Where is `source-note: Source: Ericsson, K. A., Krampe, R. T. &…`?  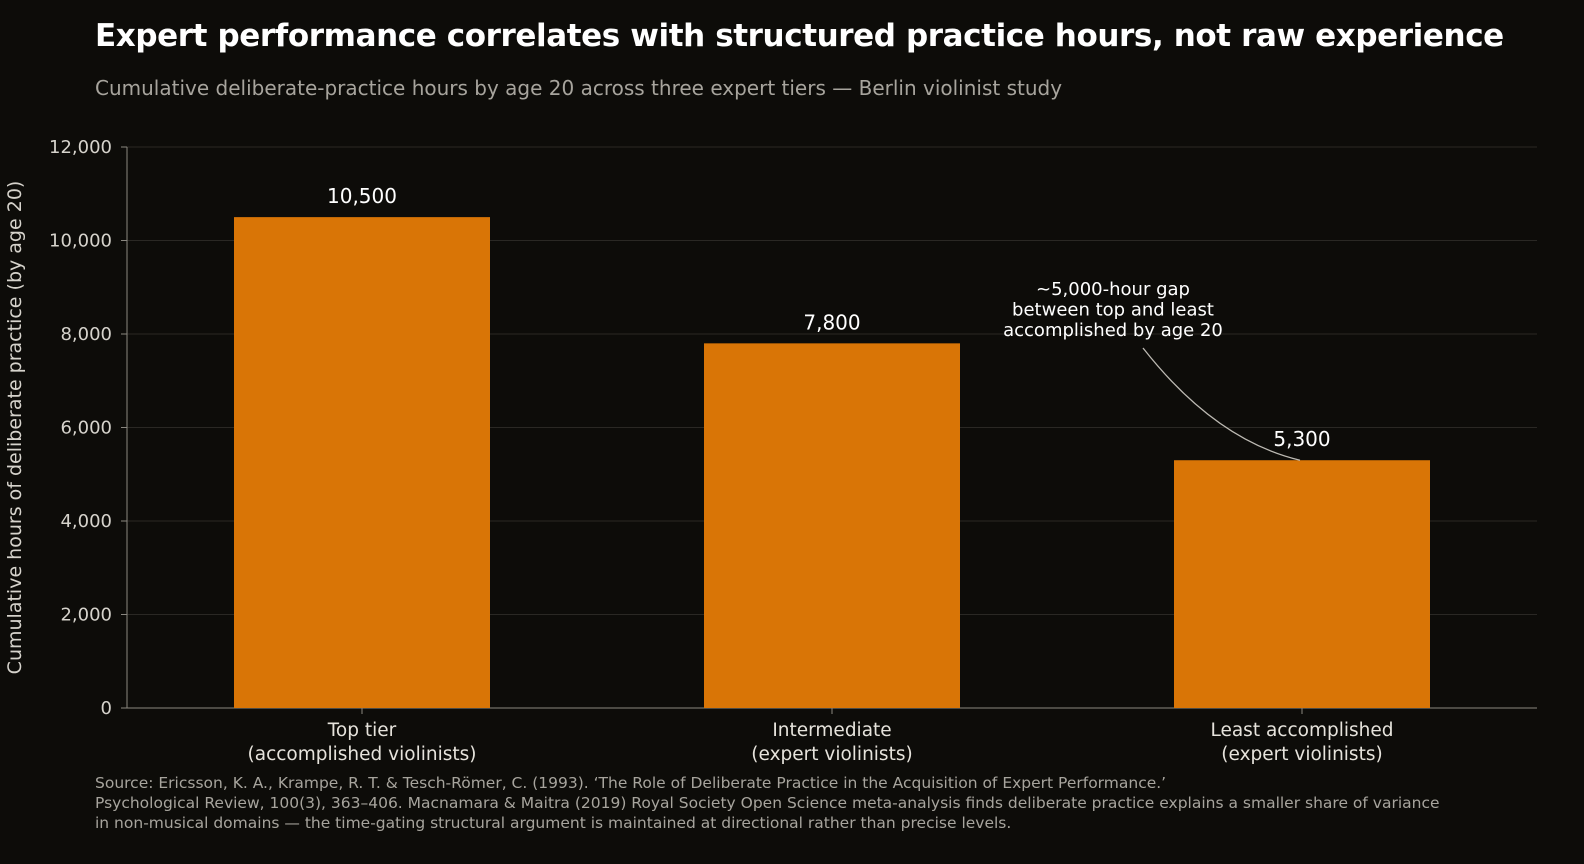 source-note: Source: Ericsson, K. A., Krampe, R. T. &… is located at coordinates (820, 803).